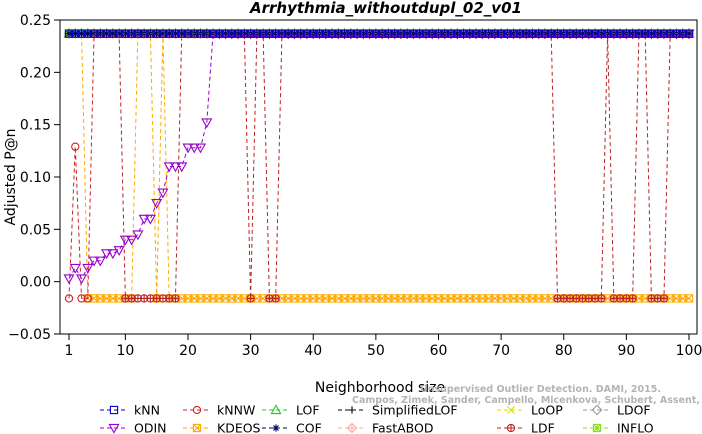  What do you see at coordinates (133, 427) in the screenshot?
I see `legend-item-odin: ODIN` at bounding box center [133, 427].